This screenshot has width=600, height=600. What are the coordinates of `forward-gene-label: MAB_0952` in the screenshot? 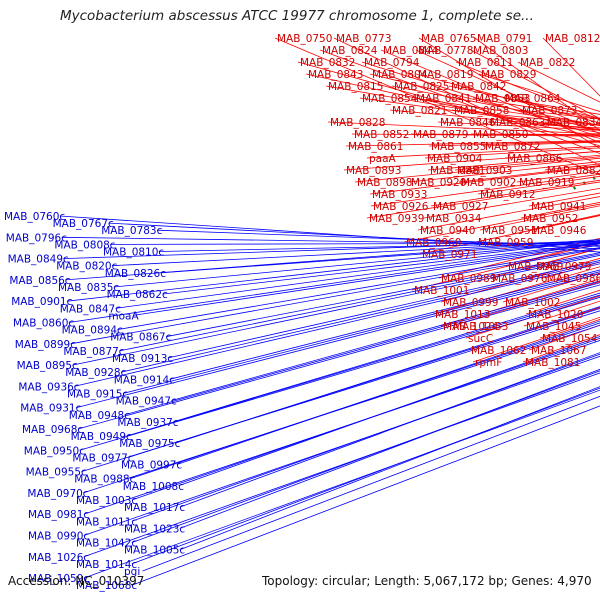 It's located at (550, 219).